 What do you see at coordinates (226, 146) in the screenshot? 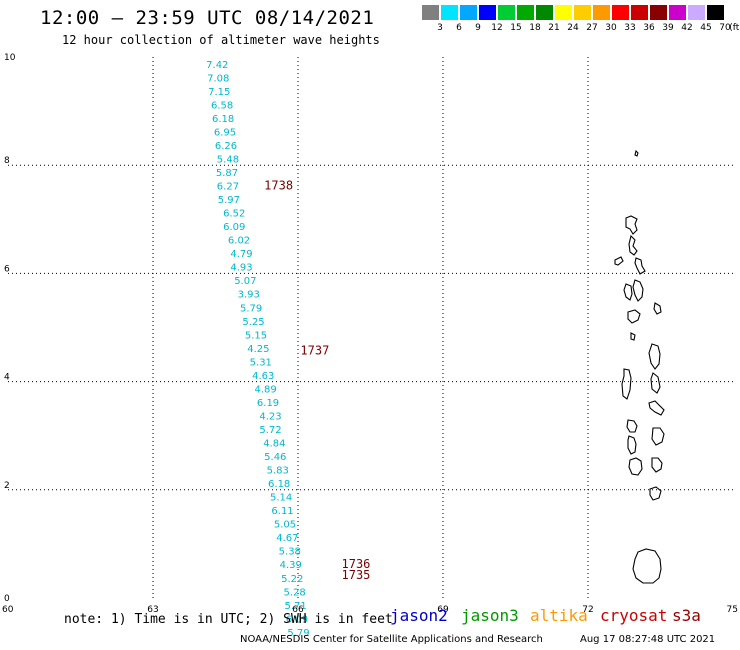
I see `swh-value: 6.26` at bounding box center [226, 146].